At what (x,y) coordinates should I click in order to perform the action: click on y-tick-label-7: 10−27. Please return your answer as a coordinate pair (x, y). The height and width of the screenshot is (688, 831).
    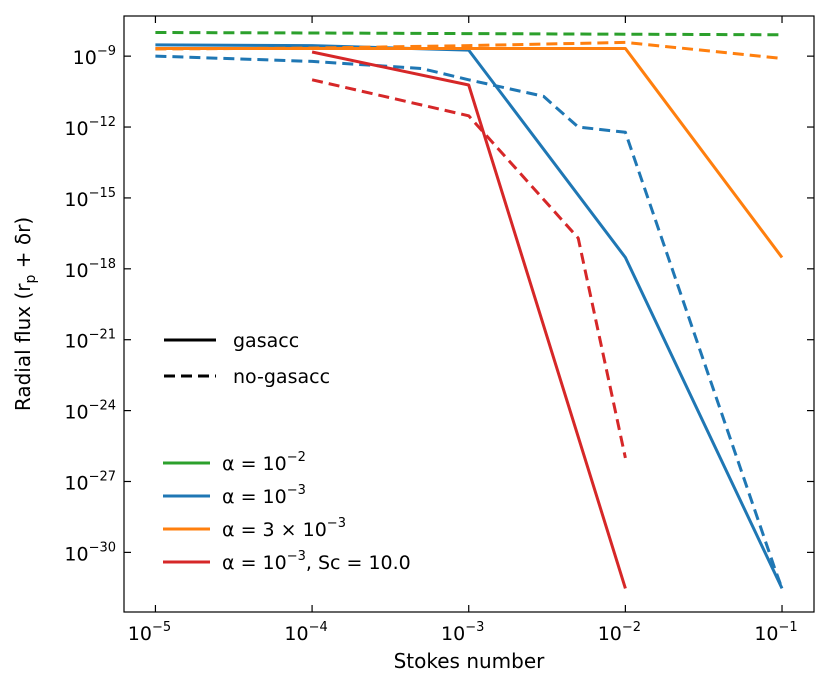
    Looking at the image, I should click on (90, 481).